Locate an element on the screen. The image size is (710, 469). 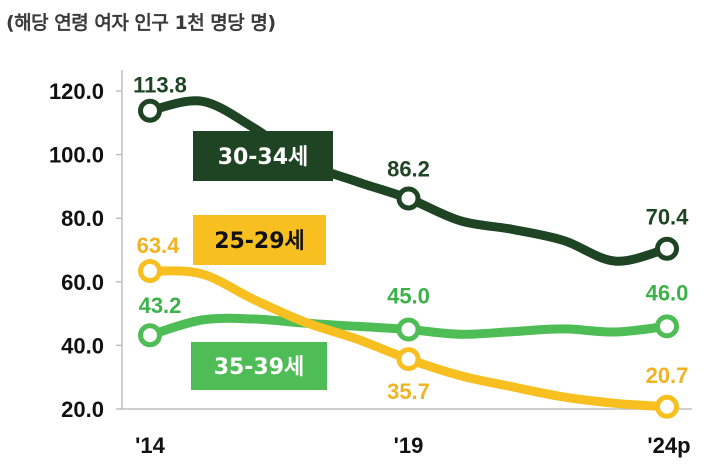
data-label: 45.0 is located at coordinates (408, 296).